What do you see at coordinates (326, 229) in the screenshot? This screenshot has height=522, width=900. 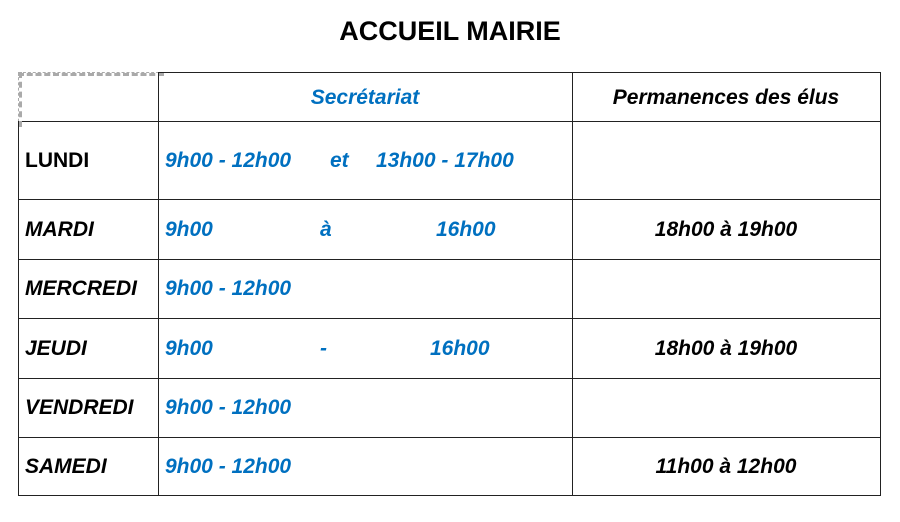 I see `secretariat-hours: à` at bounding box center [326, 229].